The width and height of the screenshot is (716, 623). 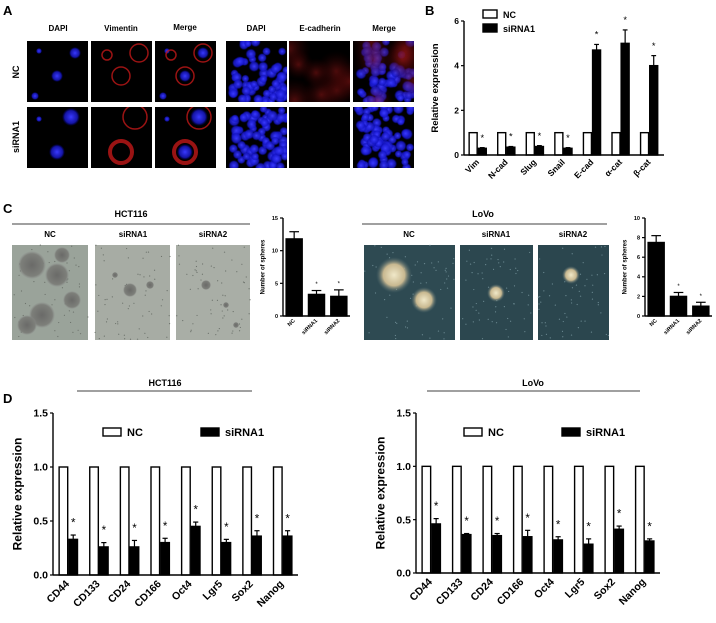 I want to click on x-tick-label: Lgr5, so click(x=213, y=590).